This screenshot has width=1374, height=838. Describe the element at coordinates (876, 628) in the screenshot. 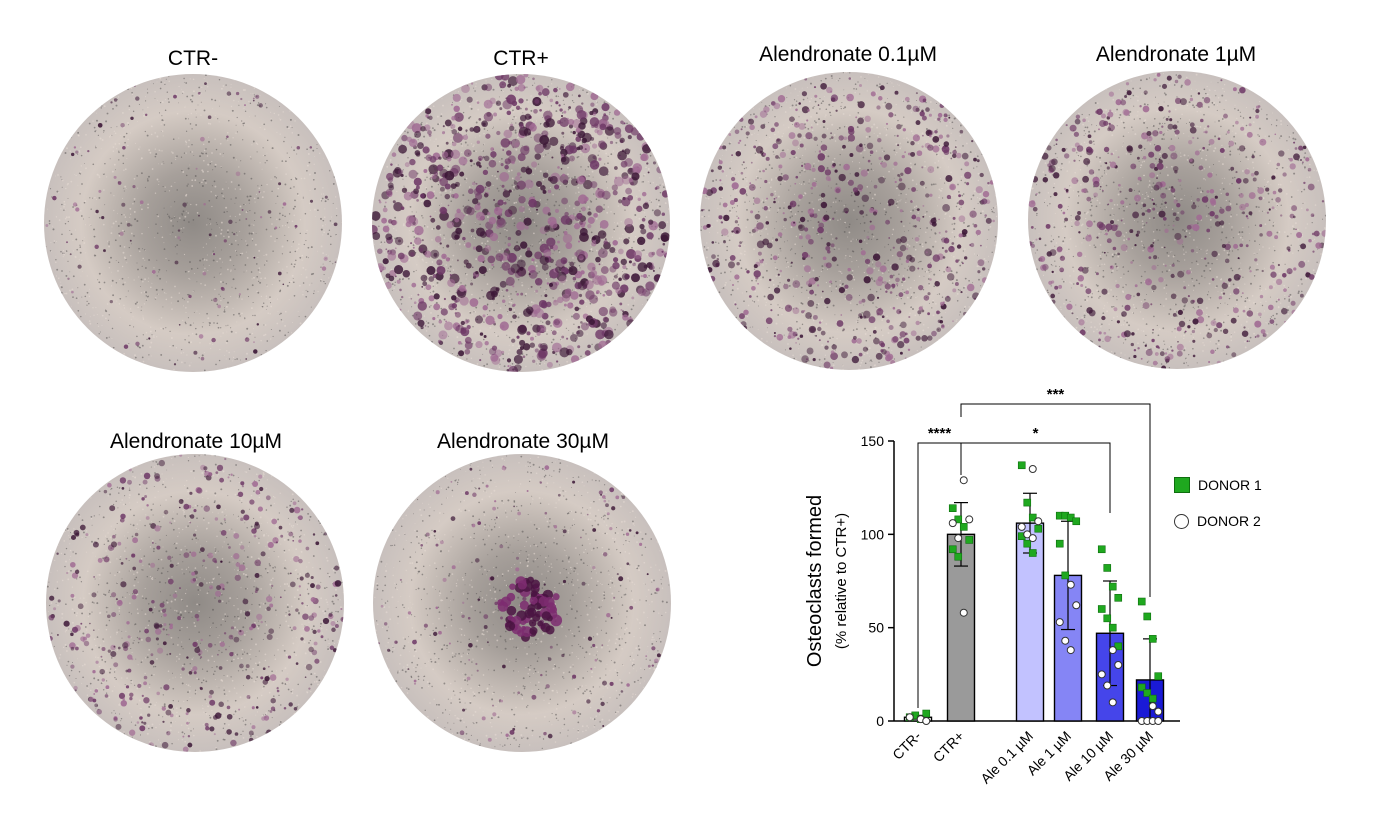

I see `y-tick-label: 50` at that location.